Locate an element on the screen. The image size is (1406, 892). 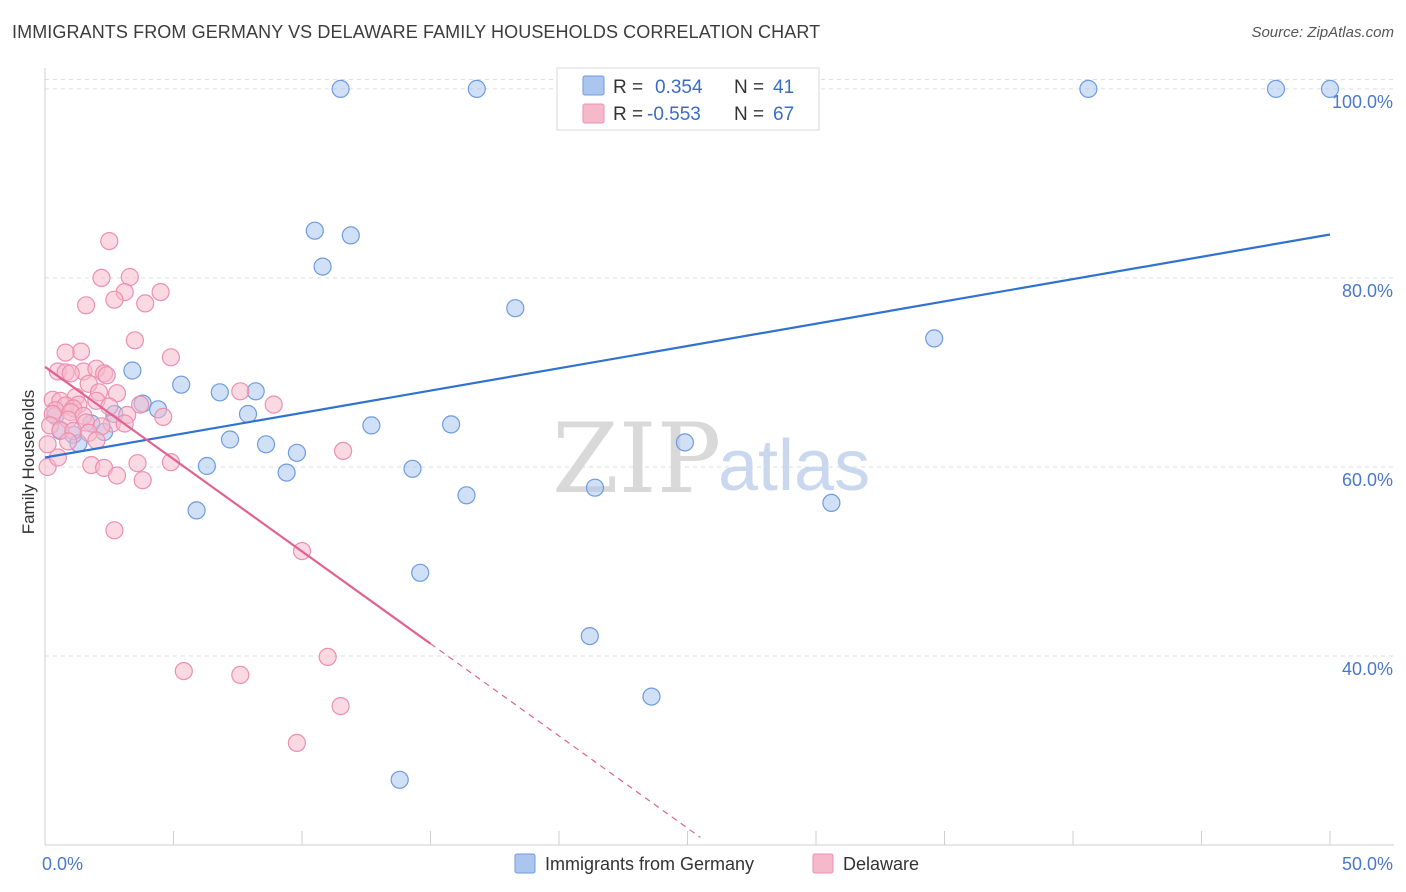
bottom-legend-label-2: Delaware is located at coordinates (881, 864).